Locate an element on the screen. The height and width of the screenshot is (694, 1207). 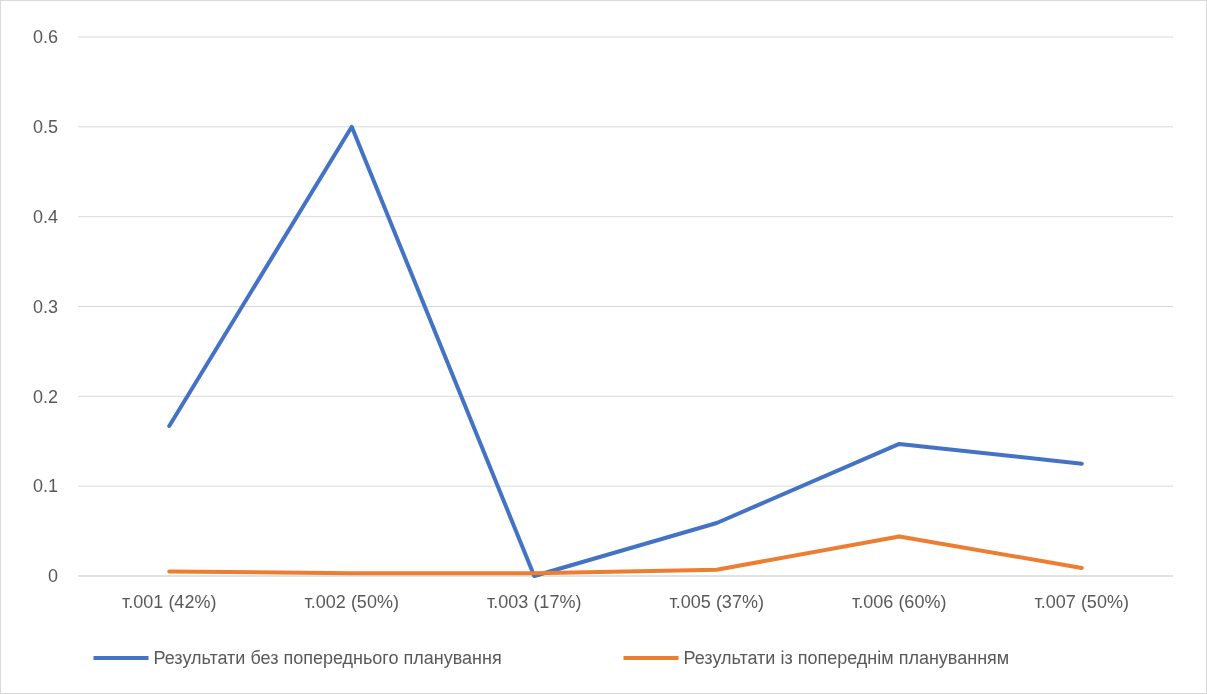
y-tick-label: 0.1 is located at coordinates (45, 486).